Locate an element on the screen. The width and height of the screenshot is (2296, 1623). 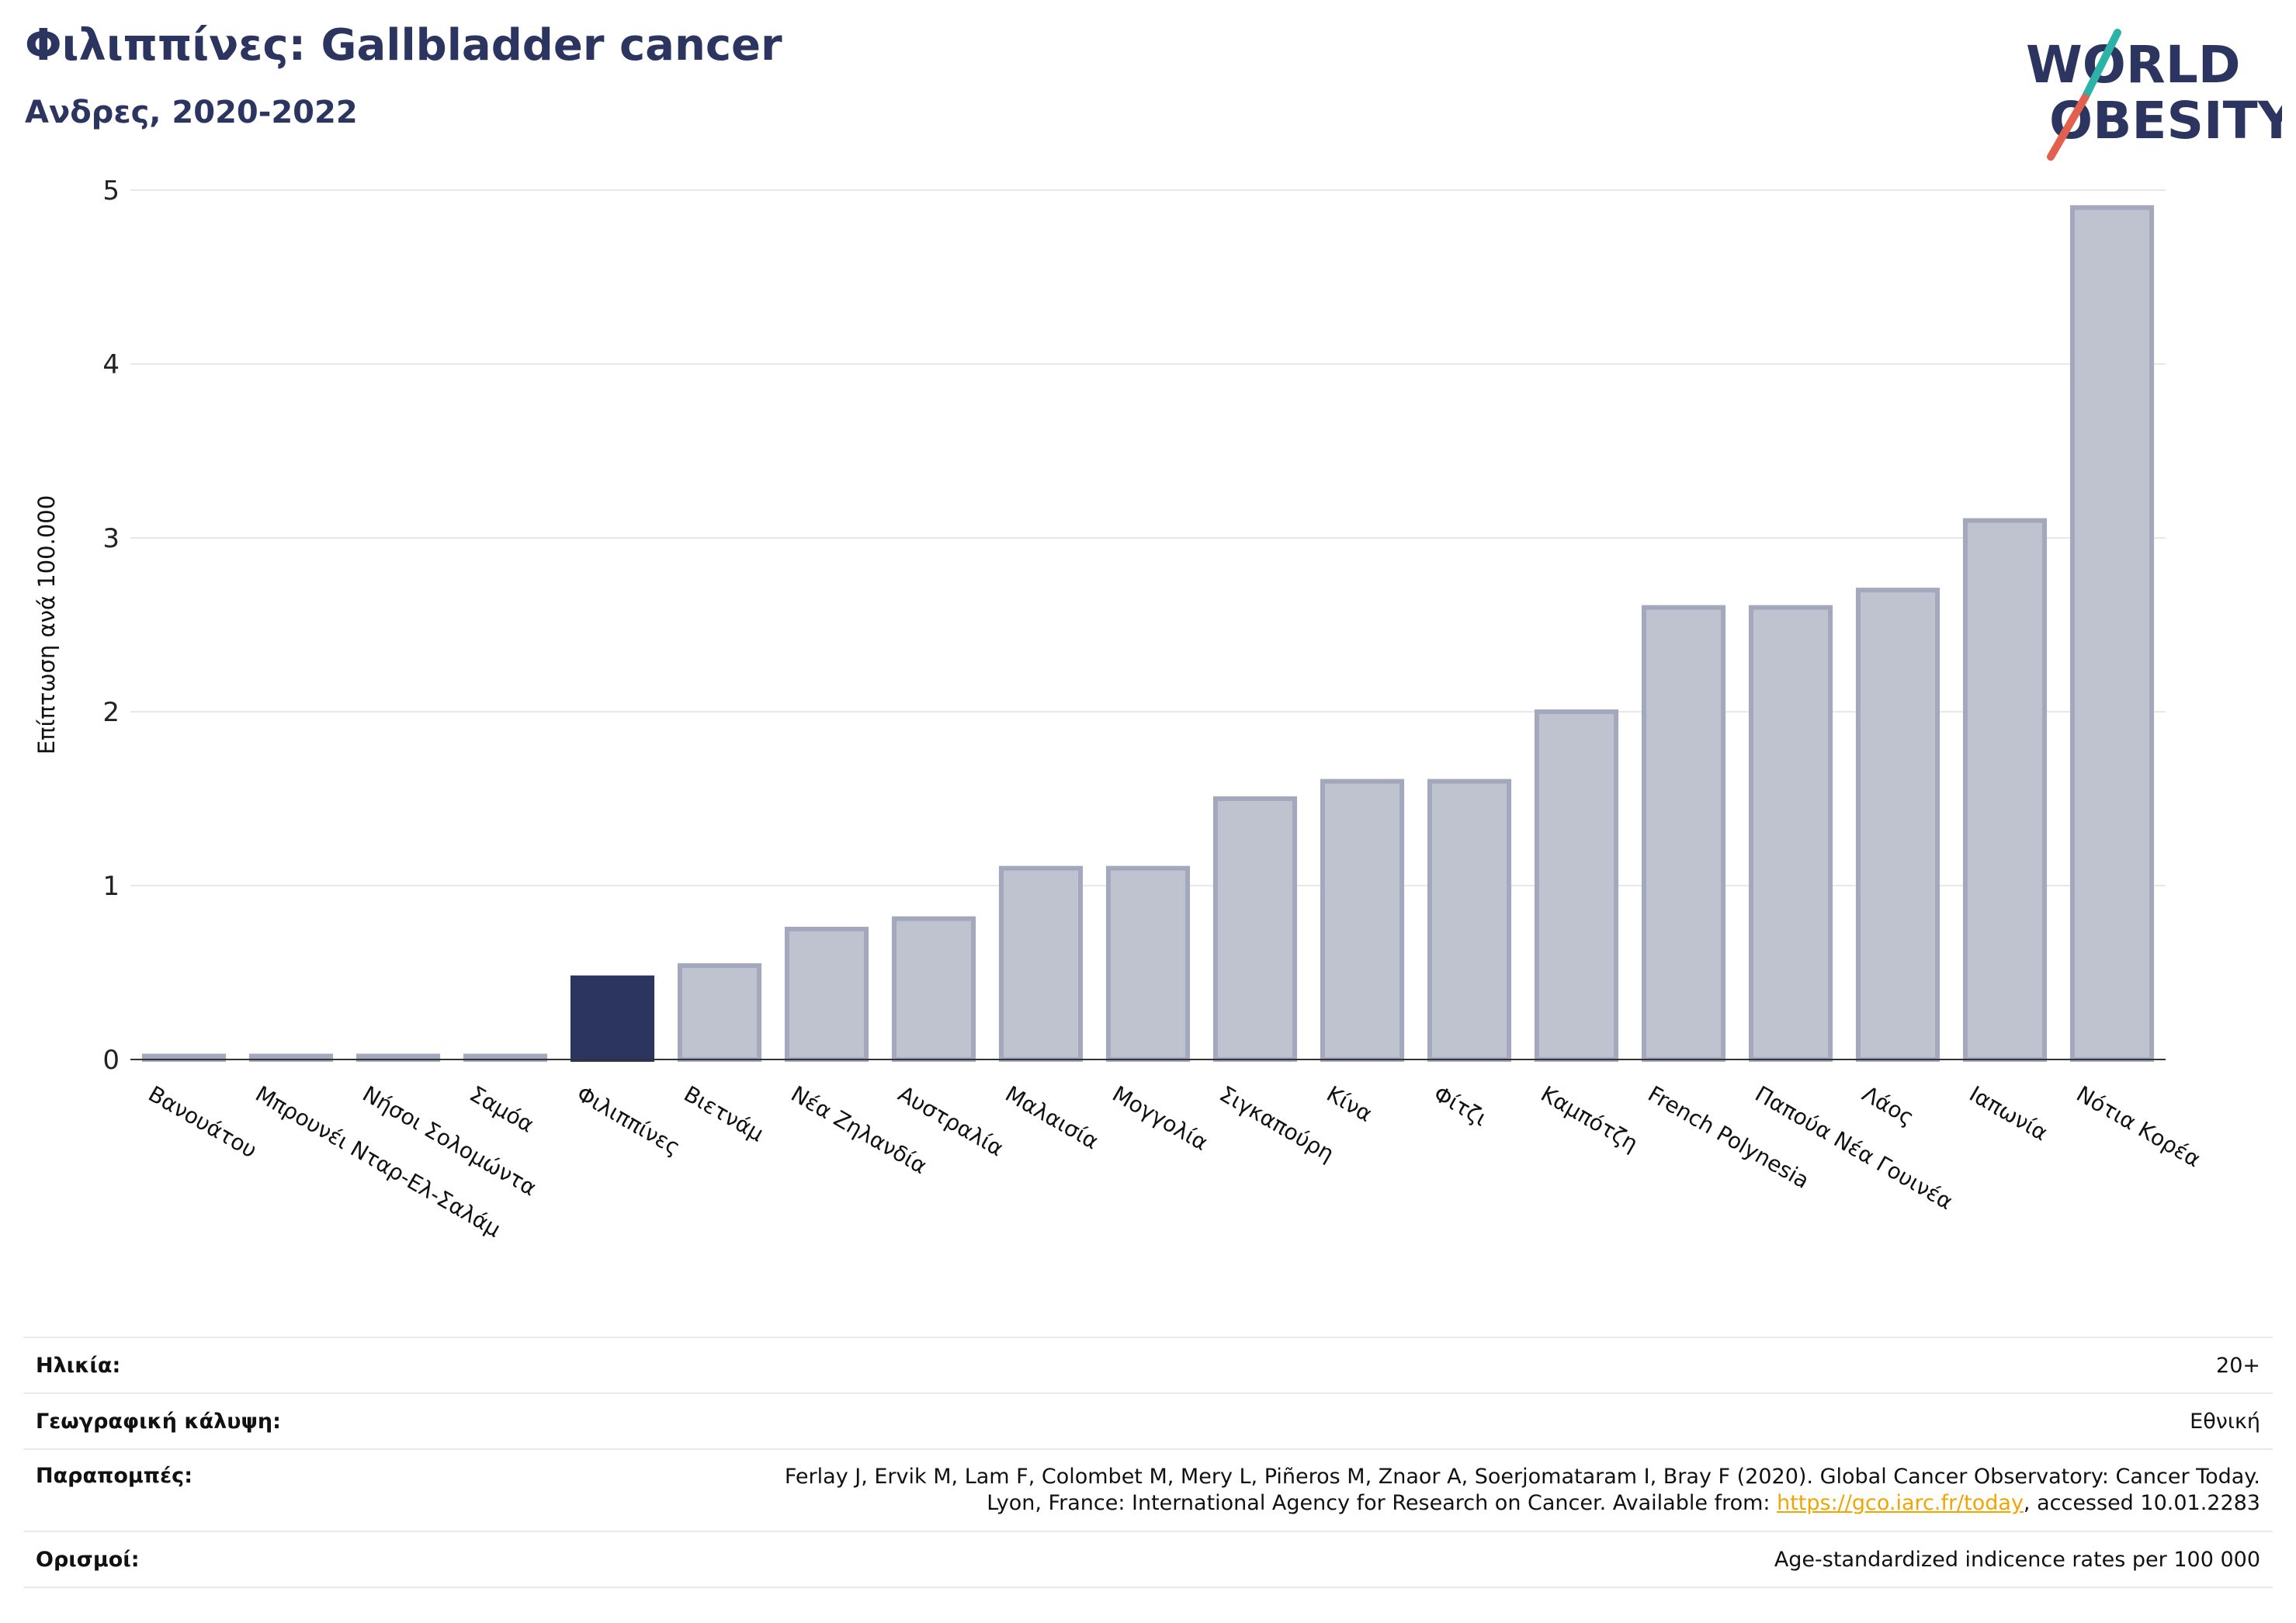
x-tick-label: Νήσοι Σολομώντα is located at coordinates (450, 1140).